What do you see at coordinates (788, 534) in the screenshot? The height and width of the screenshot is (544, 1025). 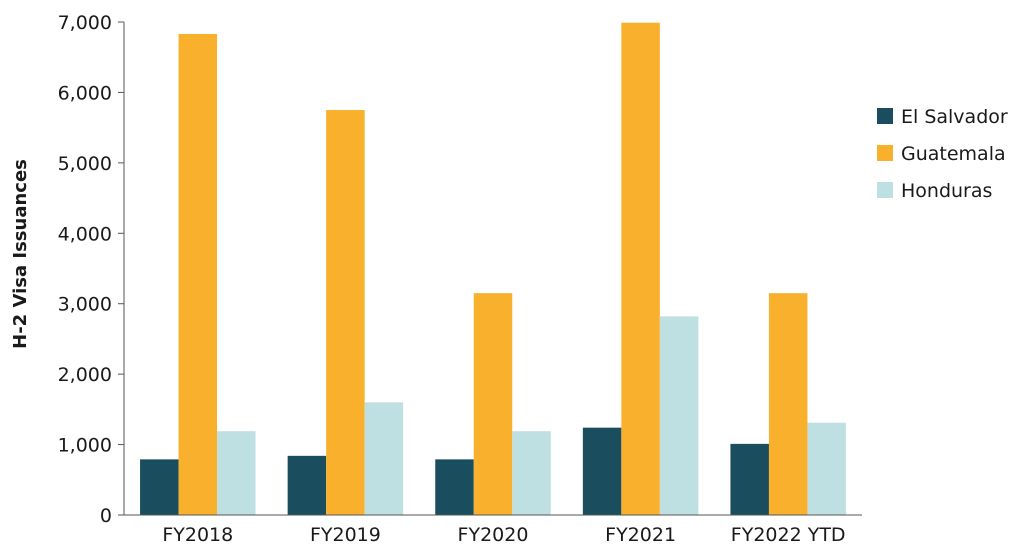 I see `x-category-label: FY2022 YTD` at bounding box center [788, 534].